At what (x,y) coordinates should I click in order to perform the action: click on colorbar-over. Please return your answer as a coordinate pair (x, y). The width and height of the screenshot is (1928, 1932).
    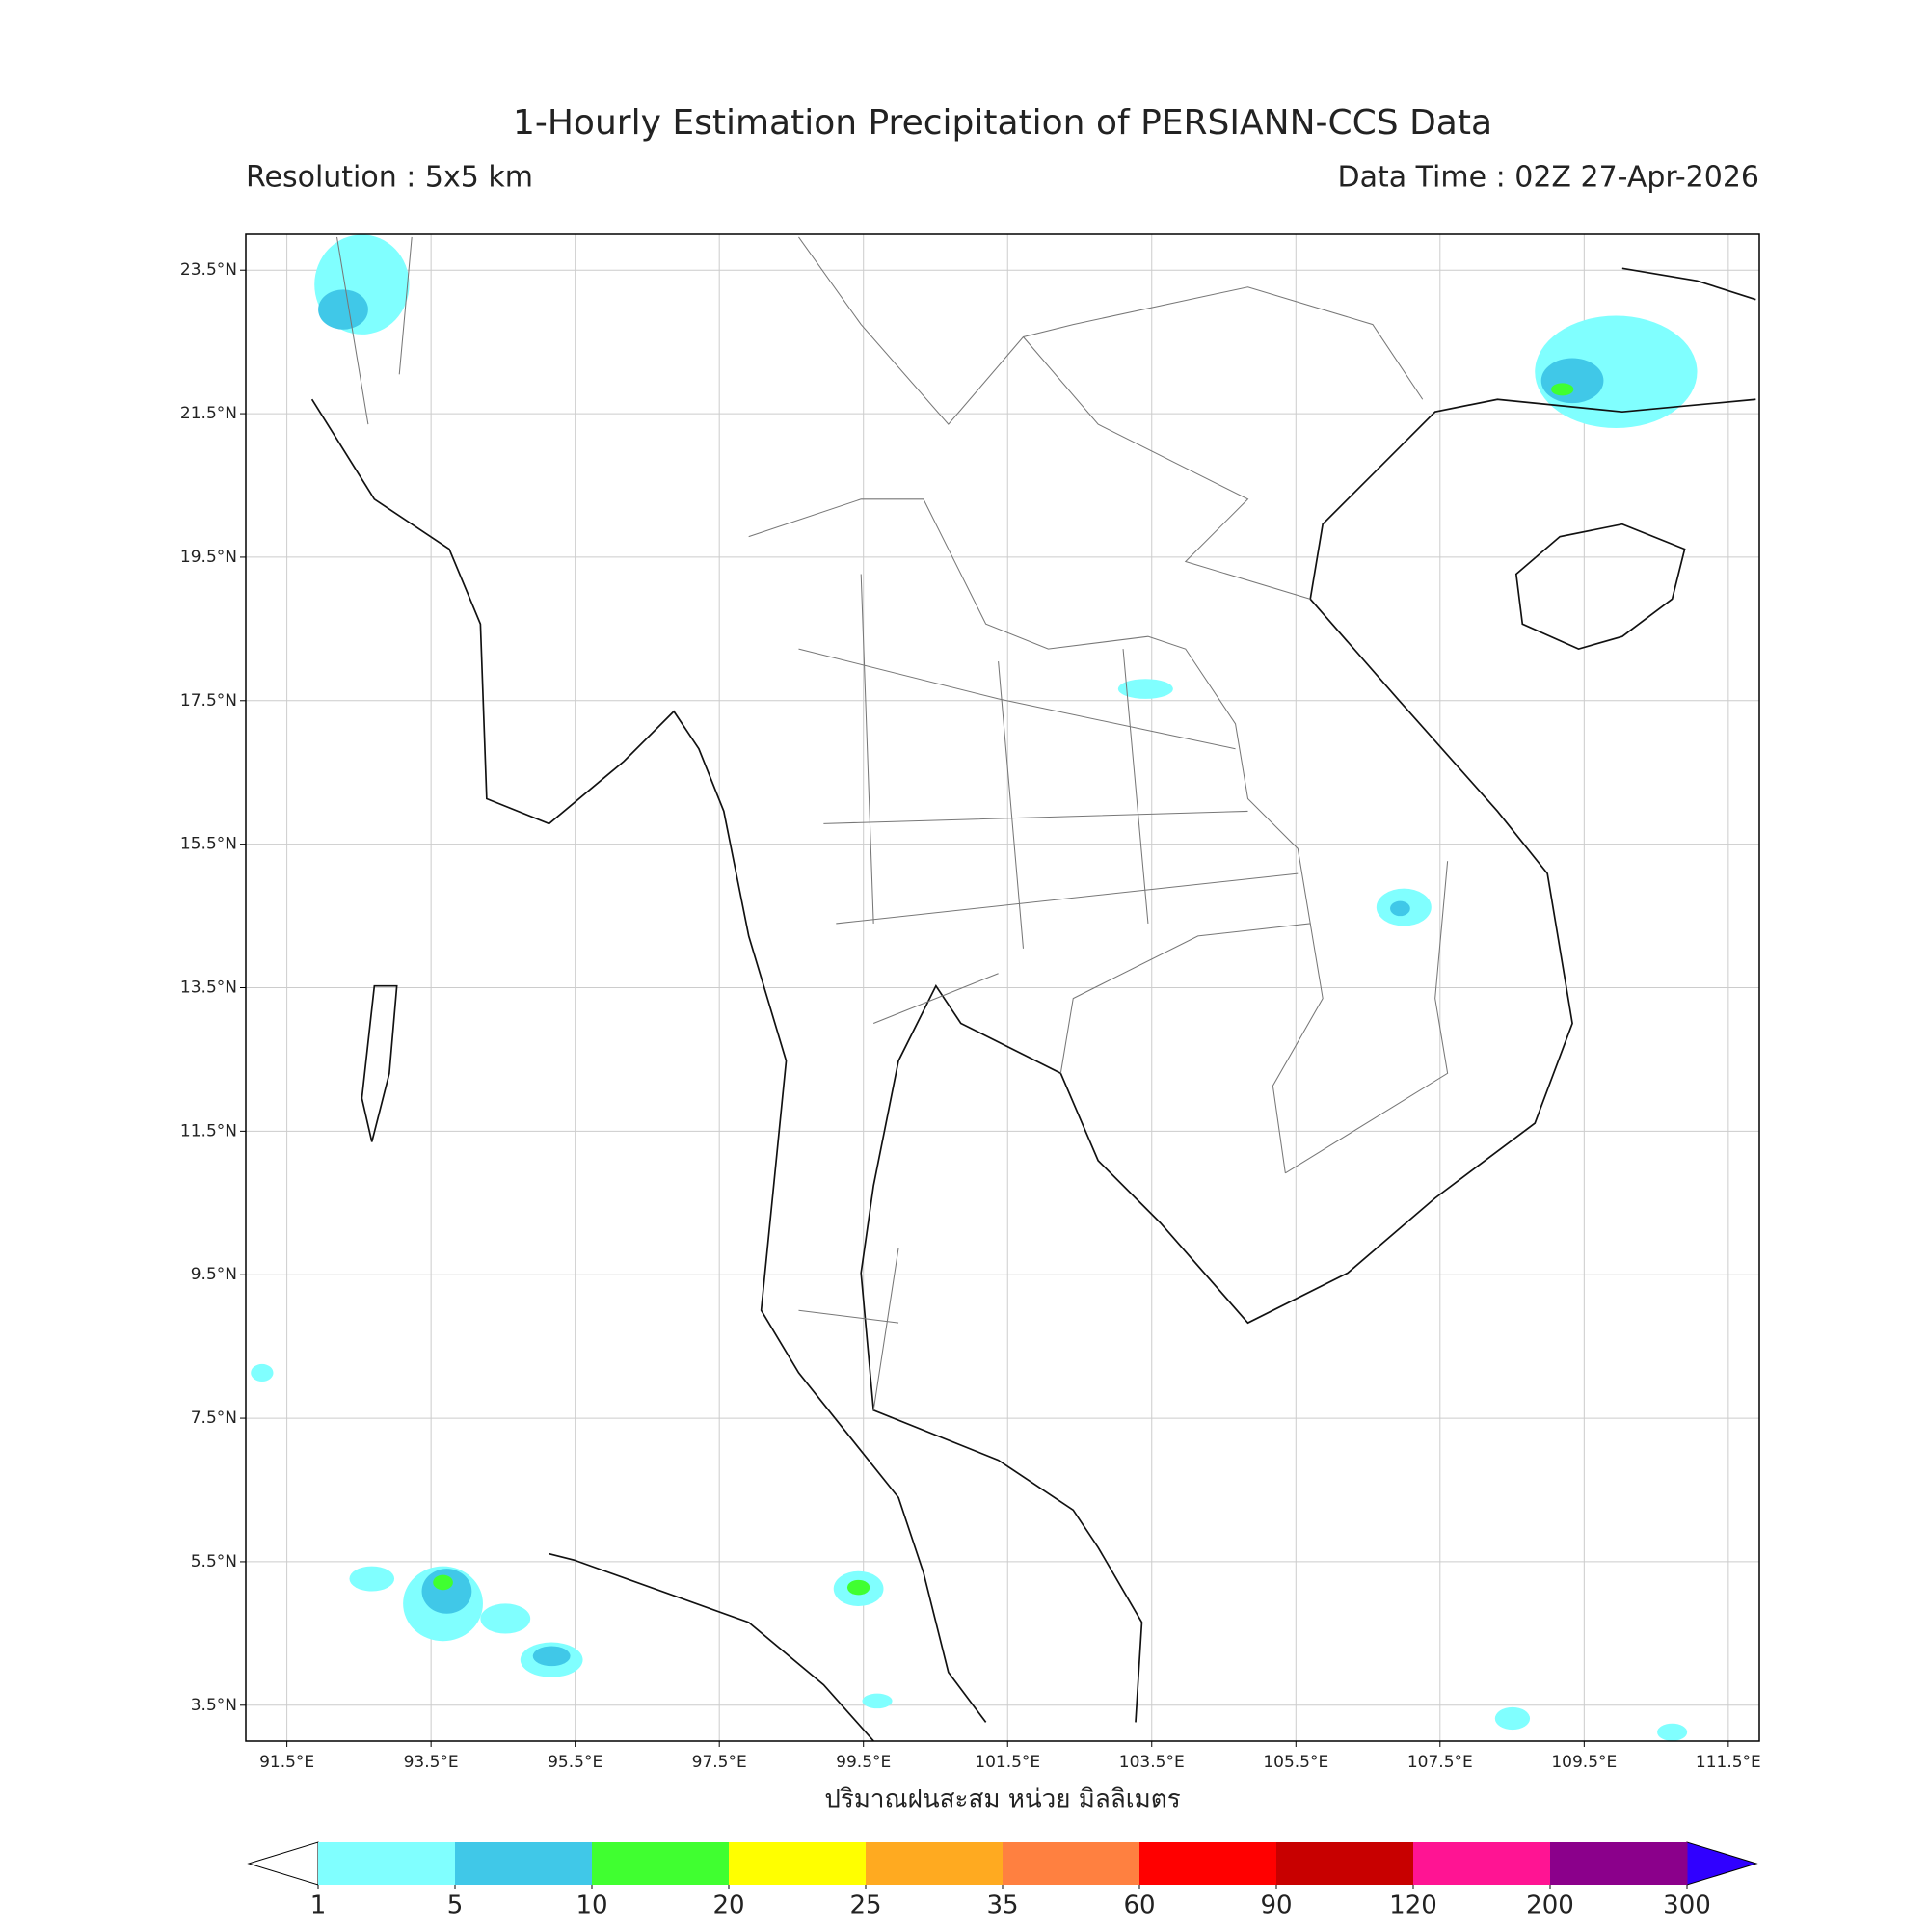
    Looking at the image, I should click on (1722, 1864).